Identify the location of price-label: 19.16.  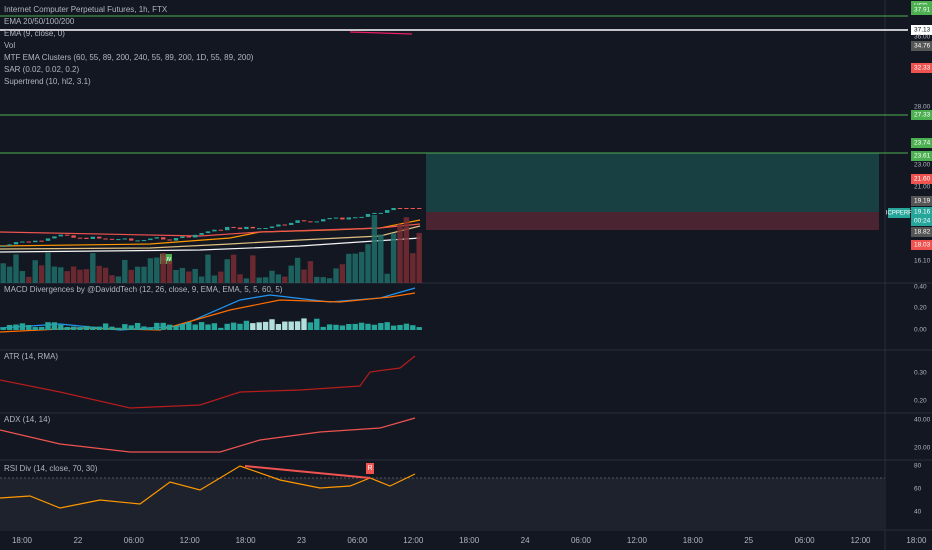
(922, 212).